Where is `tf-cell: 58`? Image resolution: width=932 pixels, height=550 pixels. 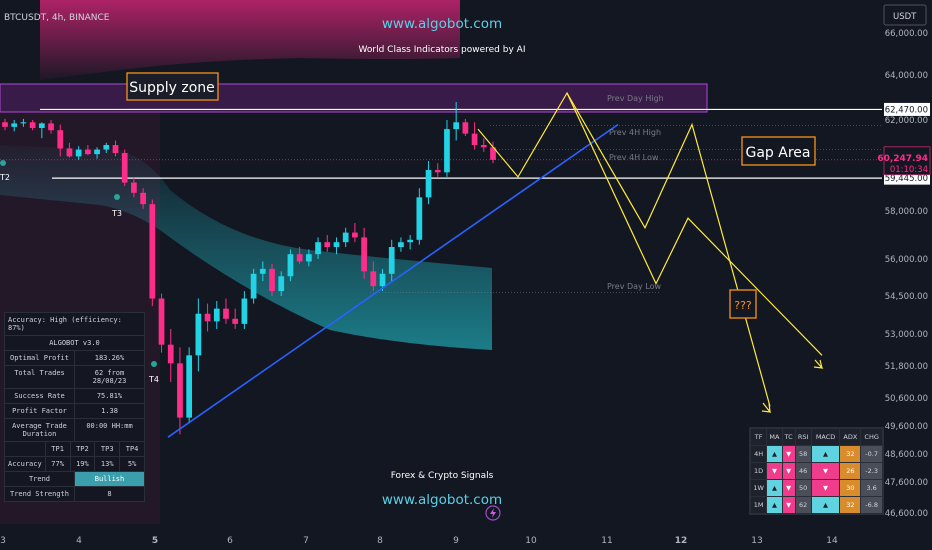 tf-cell: 58 is located at coordinates (803, 454).